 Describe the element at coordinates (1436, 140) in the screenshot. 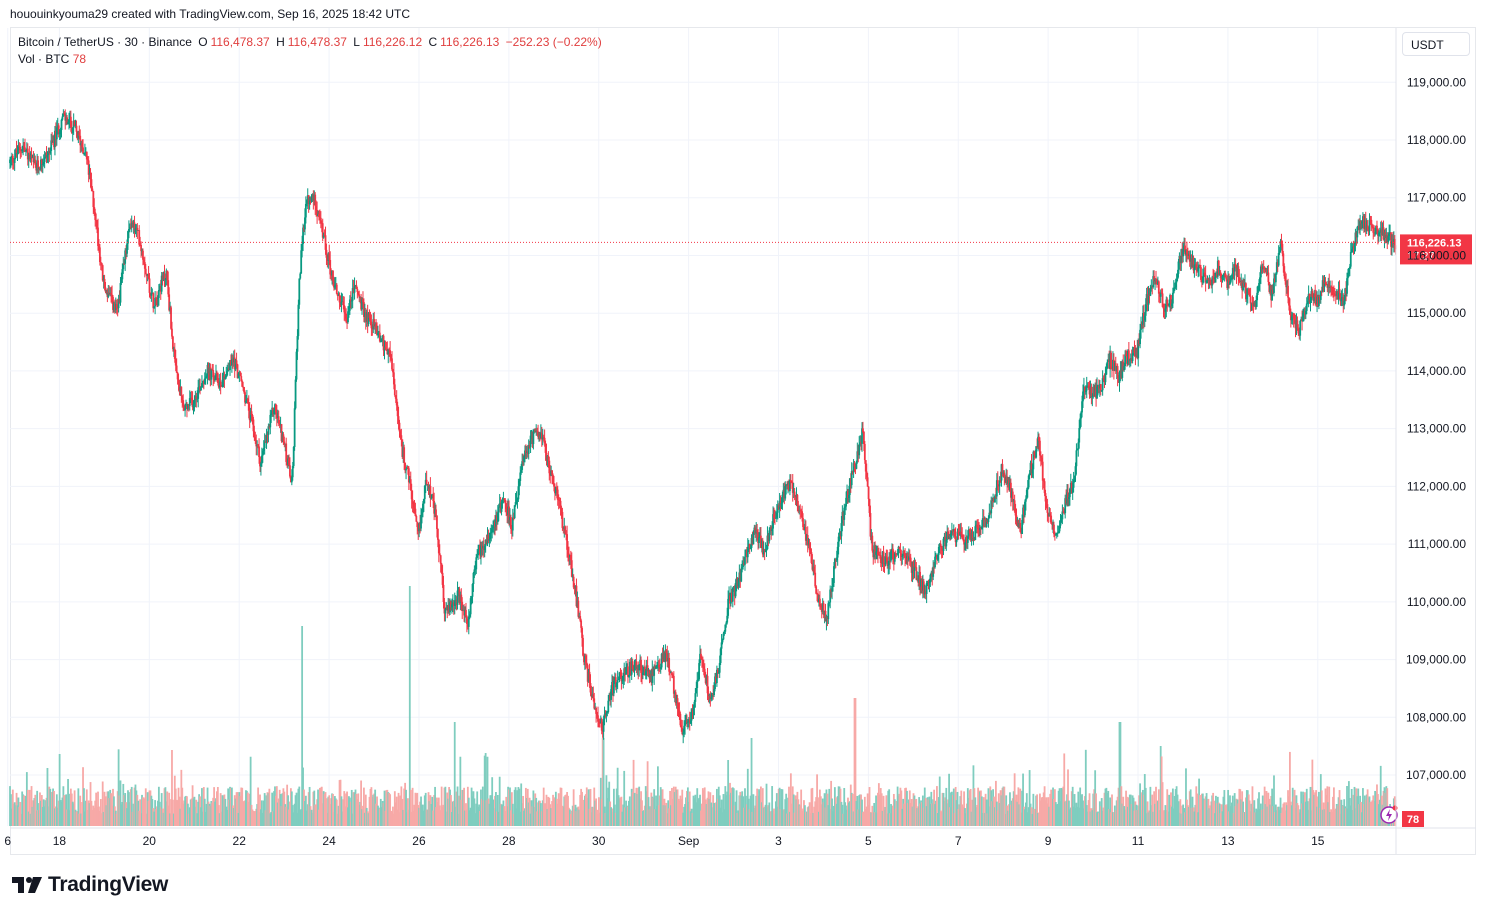

I see `y-tick-label: 118,000.00` at that location.